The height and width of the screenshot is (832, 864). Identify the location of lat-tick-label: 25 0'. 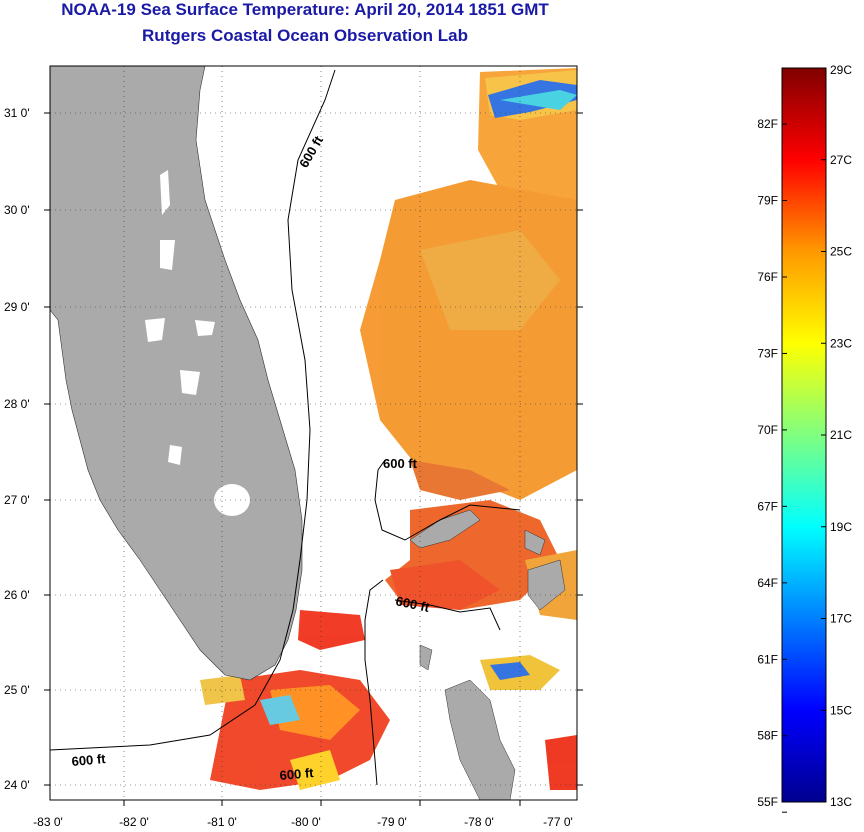
(17, 690).